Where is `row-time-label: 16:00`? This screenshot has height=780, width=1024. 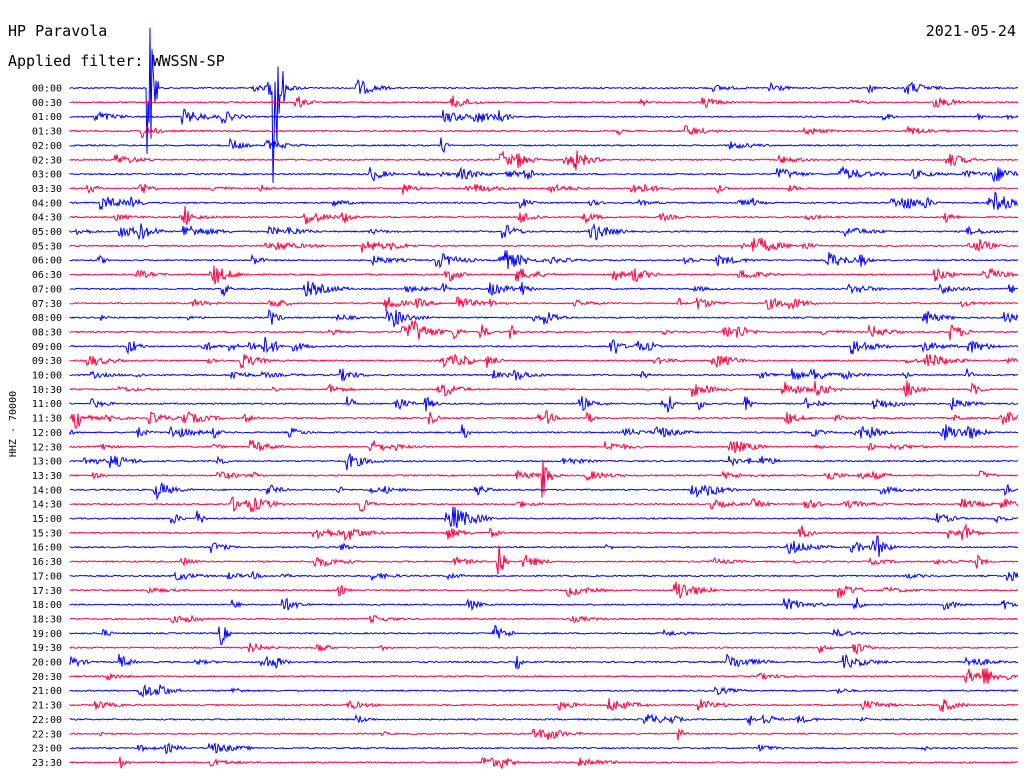
row-time-label: 16:00 is located at coordinates (47, 548).